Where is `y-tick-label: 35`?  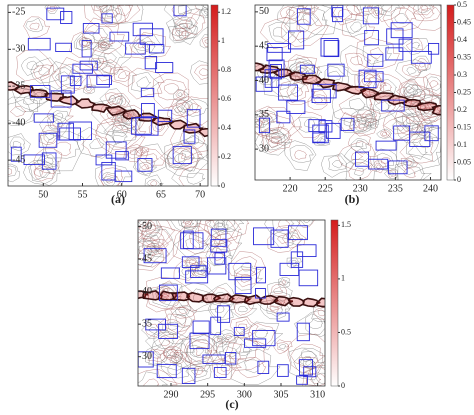 y-tick-label: 35 is located at coordinates (264, 114).